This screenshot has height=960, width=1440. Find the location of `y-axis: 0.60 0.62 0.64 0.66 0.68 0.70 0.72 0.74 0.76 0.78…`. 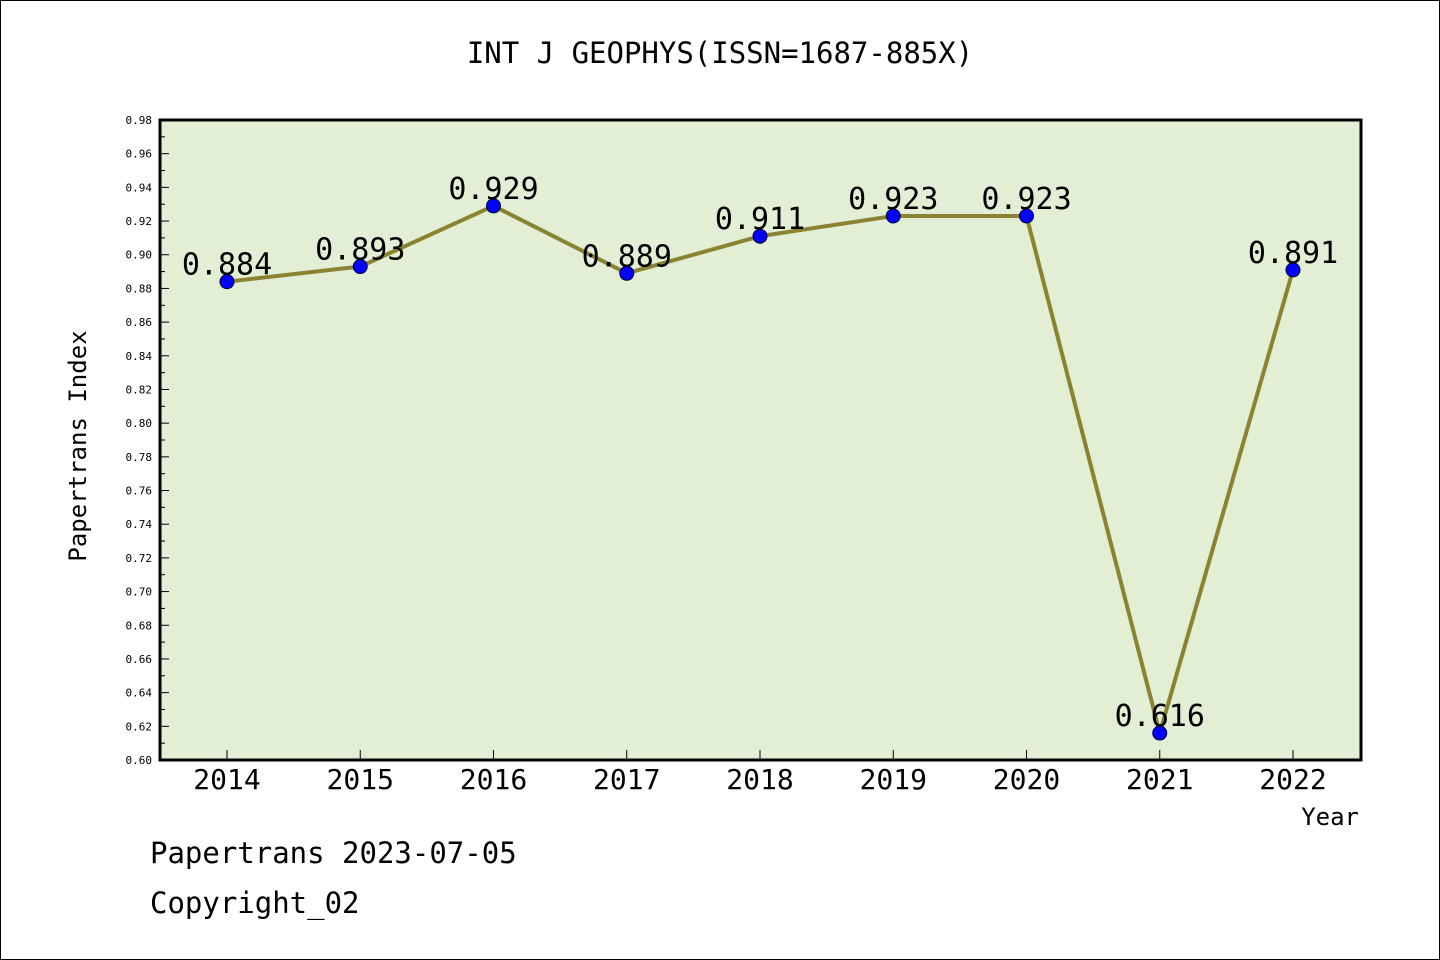

y-axis: 0.60 0.62 0.64 0.66 0.68 0.70 0.72 0.74 0.76 0.78… is located at coordinates (147, 440).